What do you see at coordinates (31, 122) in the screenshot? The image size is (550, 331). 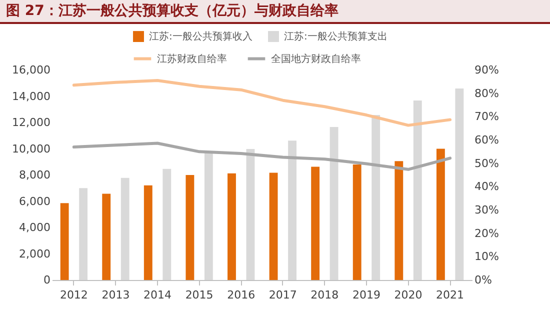 I see `y-tick-label: 12,000` at bounding box center [31, 122].